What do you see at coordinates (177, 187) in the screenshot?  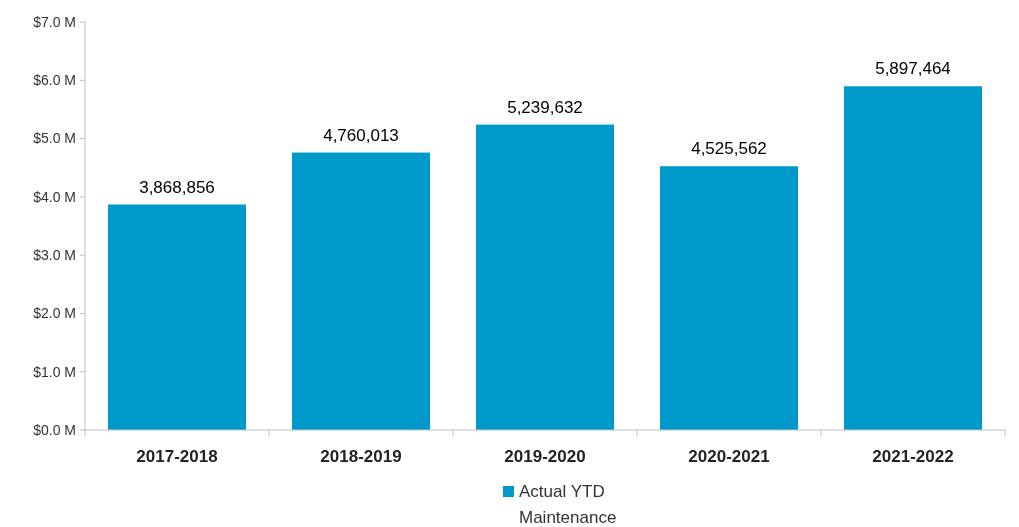 I see `data-label: 3,868,856` at bounding box center [177, 187].